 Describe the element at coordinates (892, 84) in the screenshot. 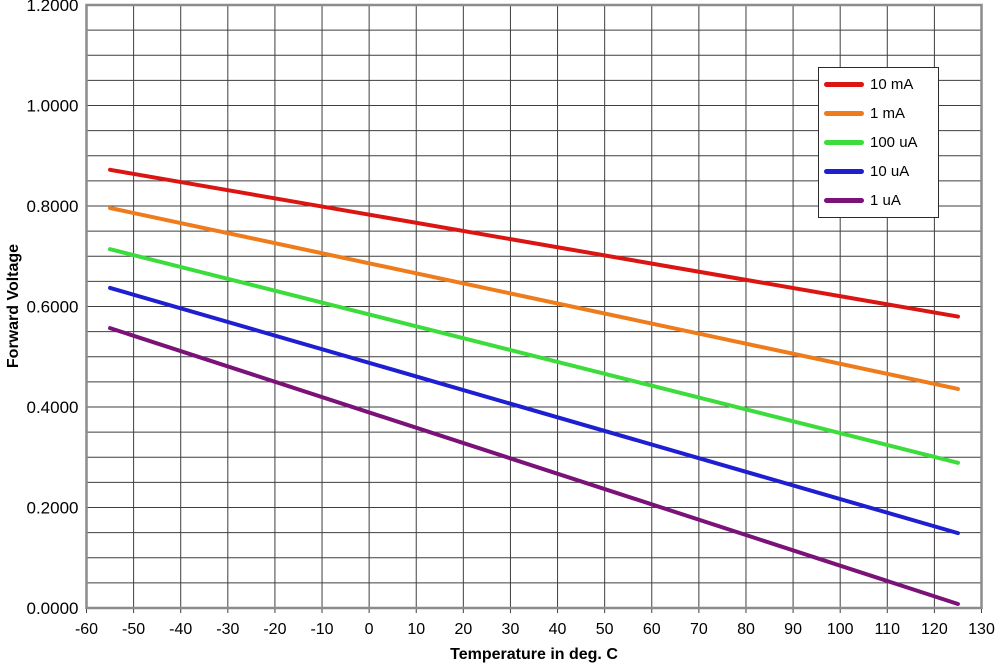

I see `legend-label-10ma: 10 mA` at that location.